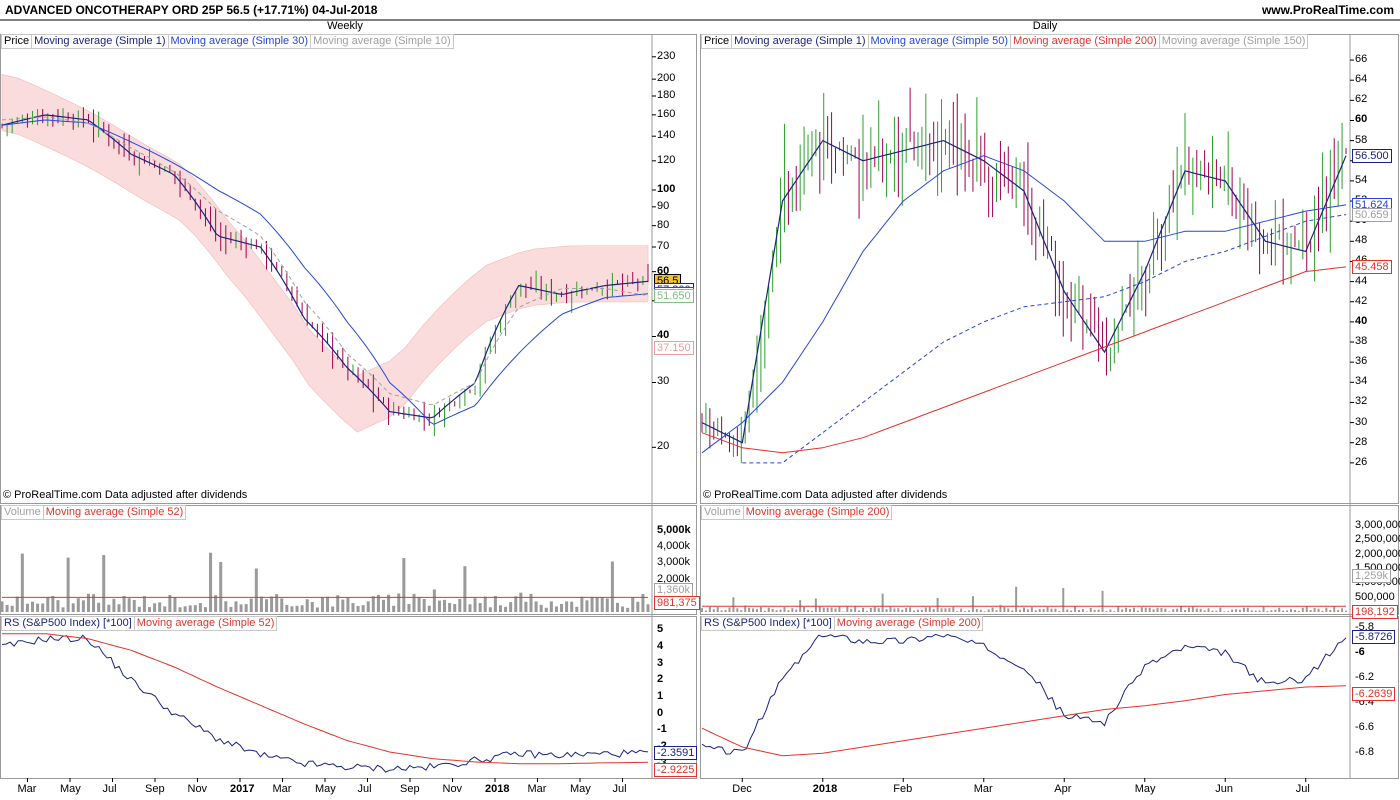  I want to click on daily-volume-legend: Volume Moving average (Simple 200), so click(797, 512).